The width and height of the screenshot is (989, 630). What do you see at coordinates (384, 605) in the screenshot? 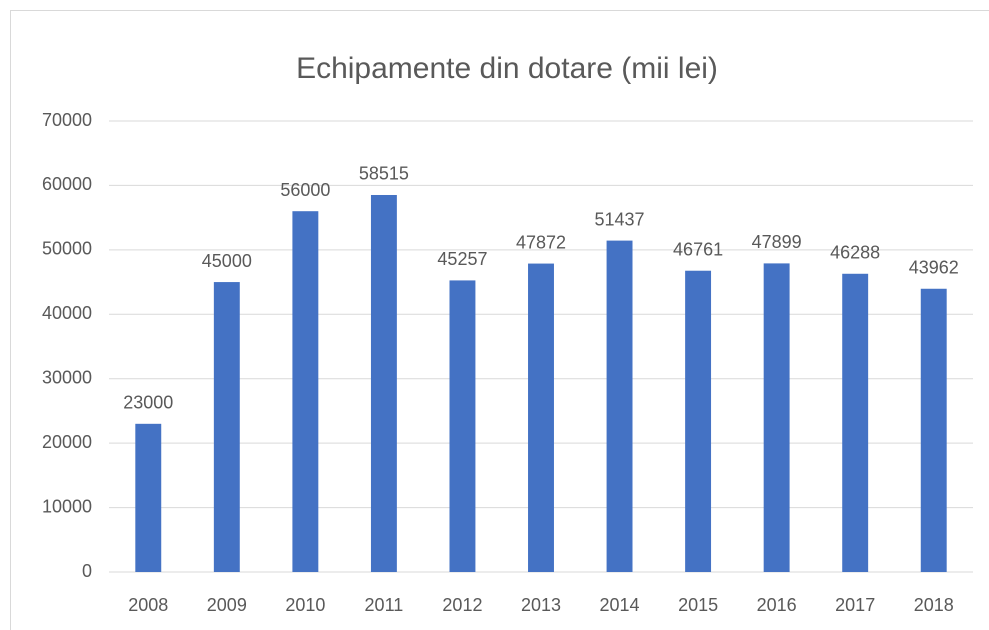
I see `x-tick-label: 2011` at bounding box center [384, 605].